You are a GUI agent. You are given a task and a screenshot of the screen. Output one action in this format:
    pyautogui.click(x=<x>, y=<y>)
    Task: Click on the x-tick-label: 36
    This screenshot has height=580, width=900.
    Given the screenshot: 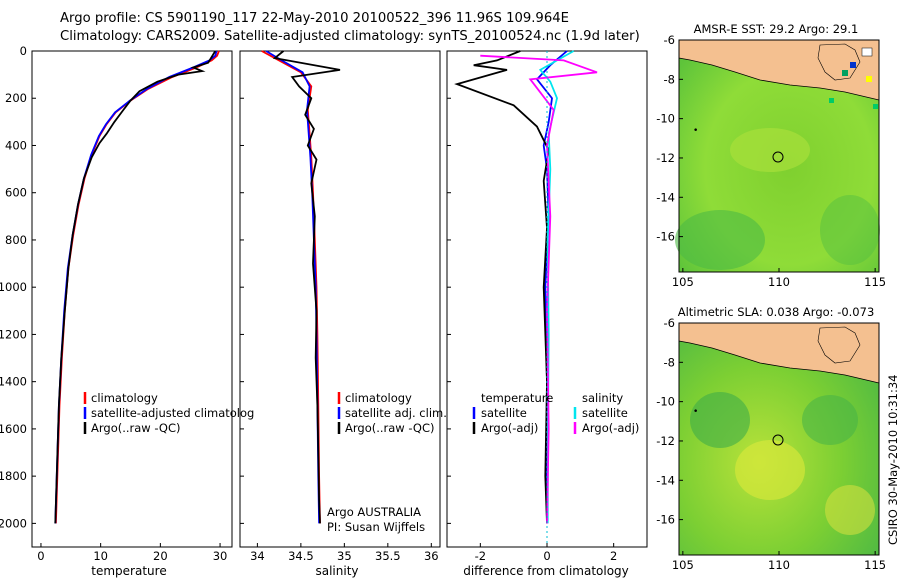 What is the action you would take?
    pyautogui.click(x=431, y=556)
    